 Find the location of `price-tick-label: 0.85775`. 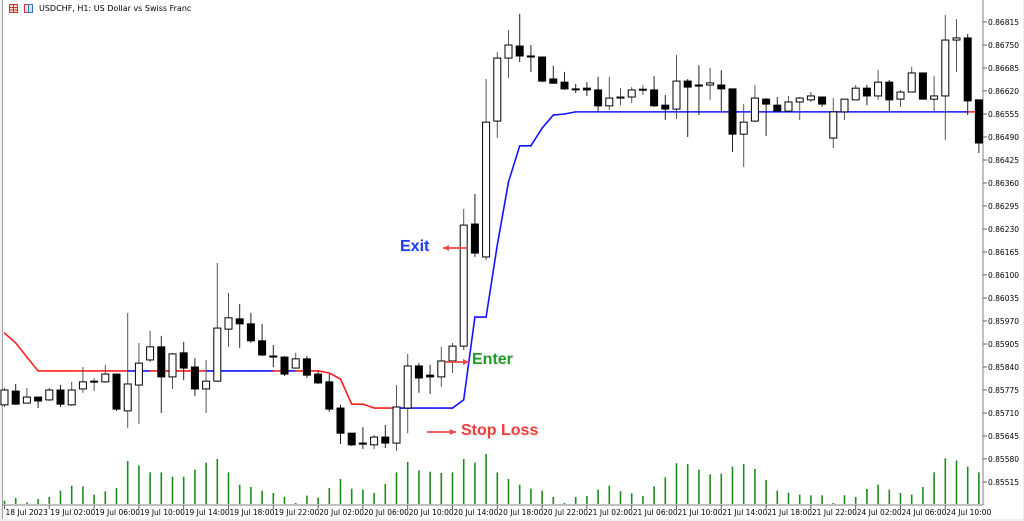

price-tick-label: 0.85775 is located at coordinates (1003, 390).